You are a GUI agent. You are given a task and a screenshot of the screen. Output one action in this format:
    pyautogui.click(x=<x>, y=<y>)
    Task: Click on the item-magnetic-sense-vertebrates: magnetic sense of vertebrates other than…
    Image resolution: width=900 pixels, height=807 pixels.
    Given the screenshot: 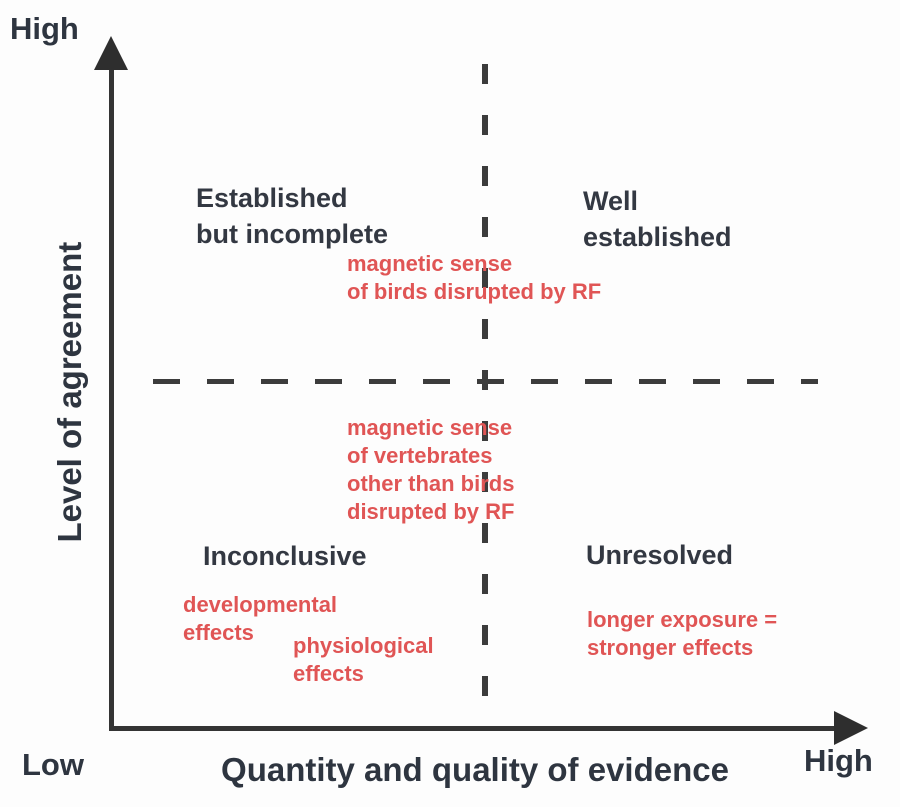 What is the action you would take?
    pyautogui.click(x=431, y=469)
    